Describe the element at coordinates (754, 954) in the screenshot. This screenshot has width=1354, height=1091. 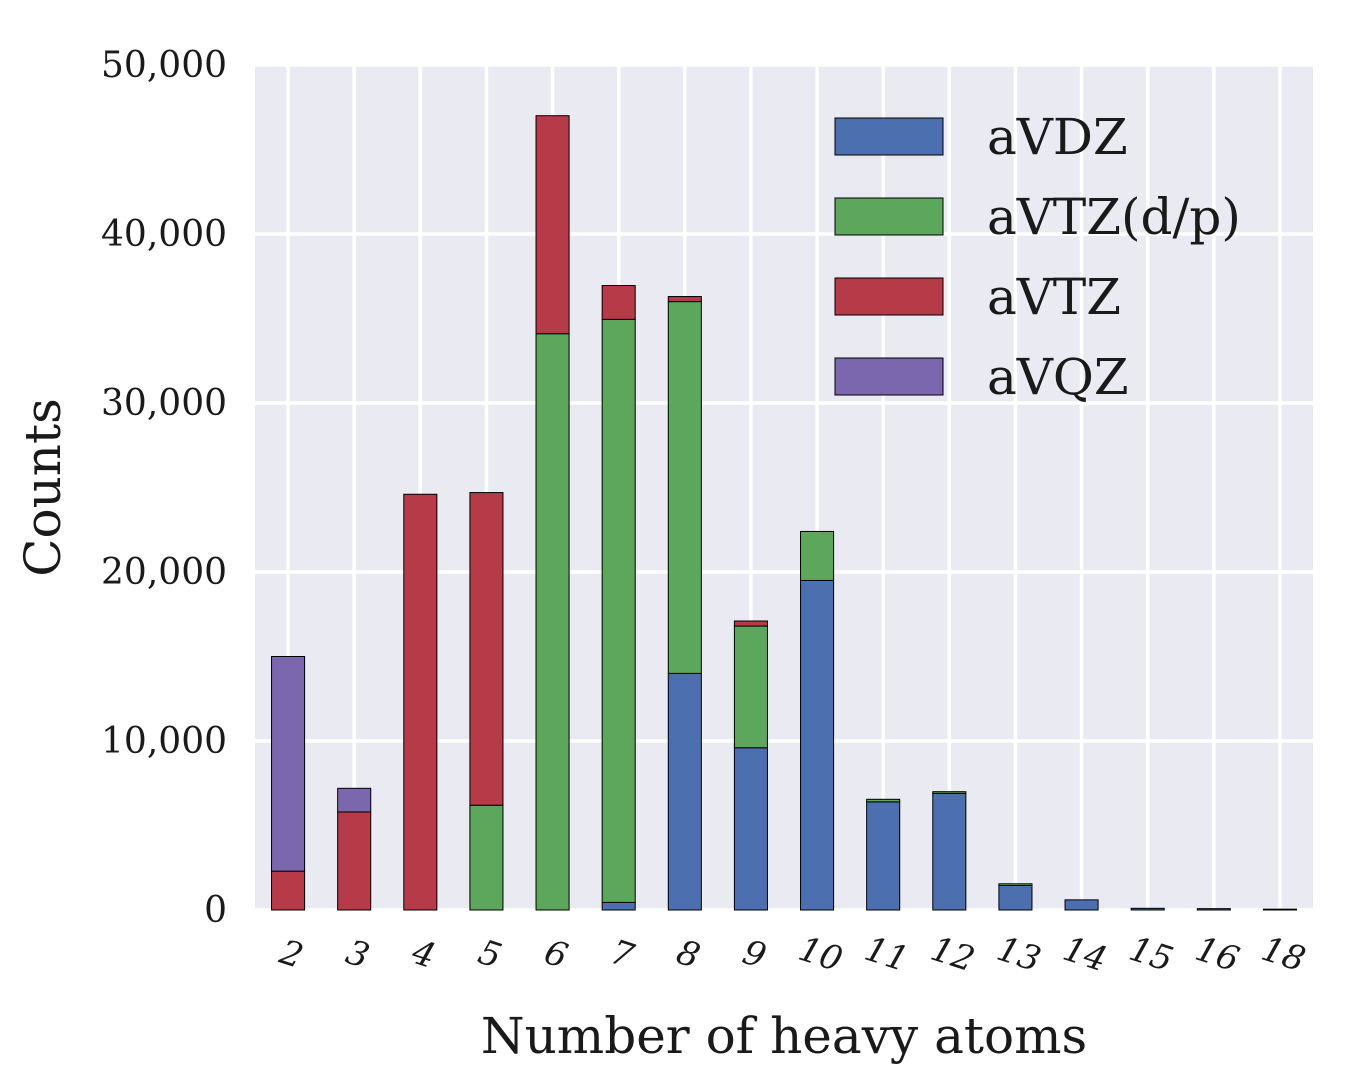
I see `x-tick-label: 9` at that location.